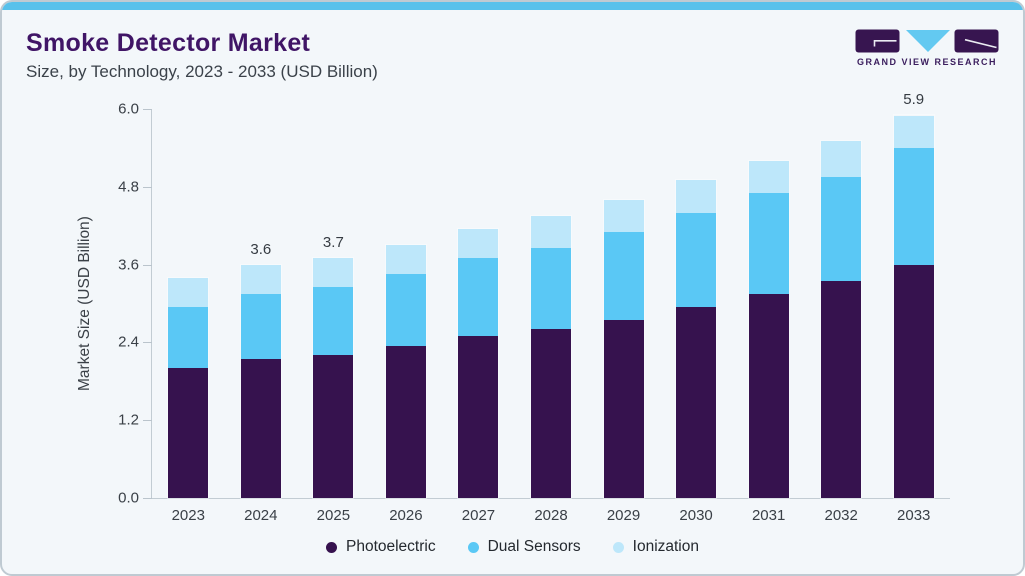 The height and width of the screenshot is (576, 1025). I want to click on legend-label: Ionization, so click(665, 546).